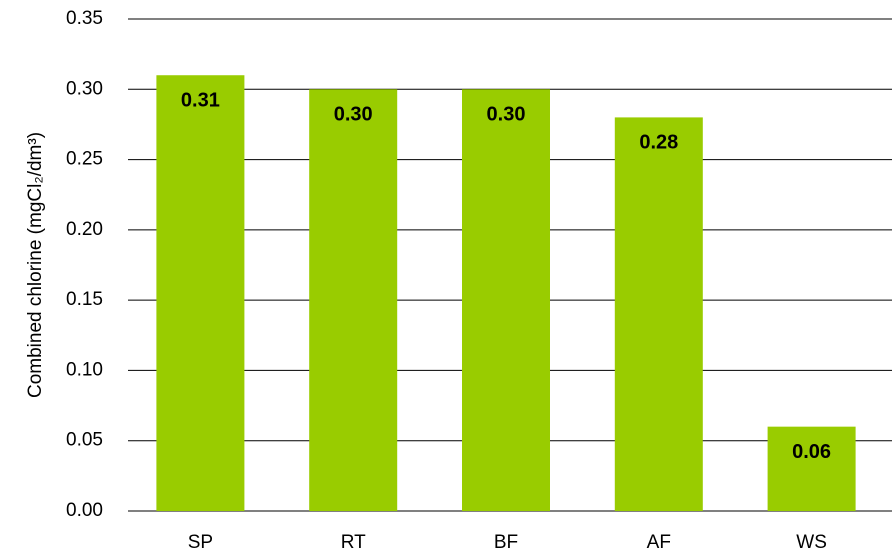 The height and width of the screenshot is (555, 892). What do you see at coordinates (84, 440) in the screenshot?
I see `y-tick-label: 0.05` at bounding box center [84, 440].